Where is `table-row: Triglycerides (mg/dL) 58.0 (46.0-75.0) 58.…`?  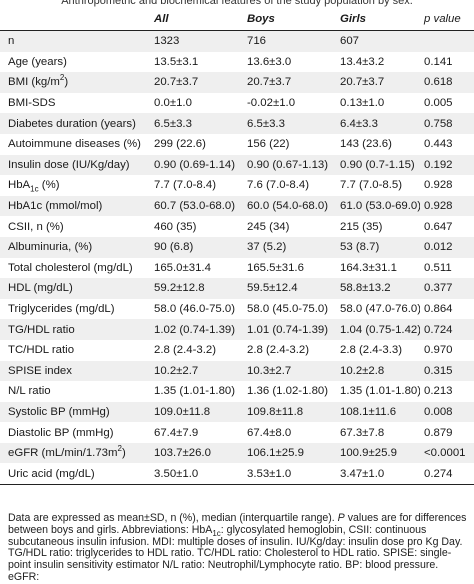
table-row: Triglycerides (mg/dL) 58.0 (46.0-75.0) 58.… is located at coordinates (237, 309).